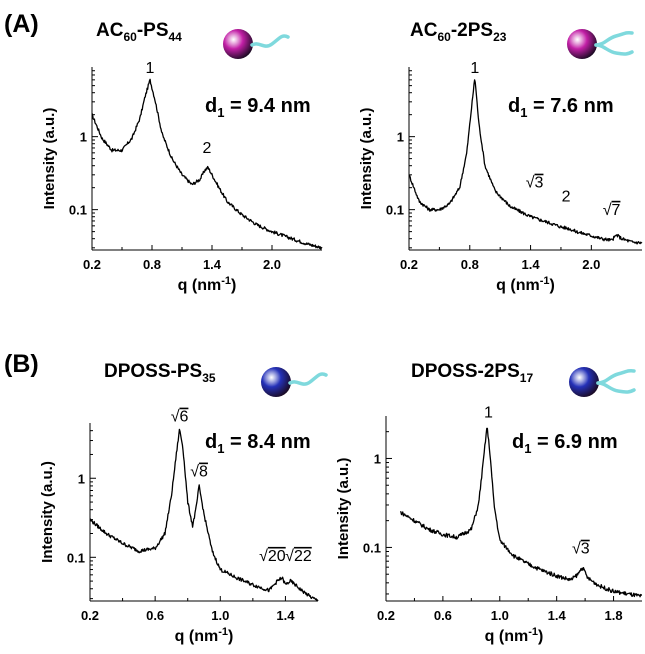  Describe the element at coordinates (223, 632) in the screenshot. I see `chart3-x-axis-label-sup: -1` at that location.